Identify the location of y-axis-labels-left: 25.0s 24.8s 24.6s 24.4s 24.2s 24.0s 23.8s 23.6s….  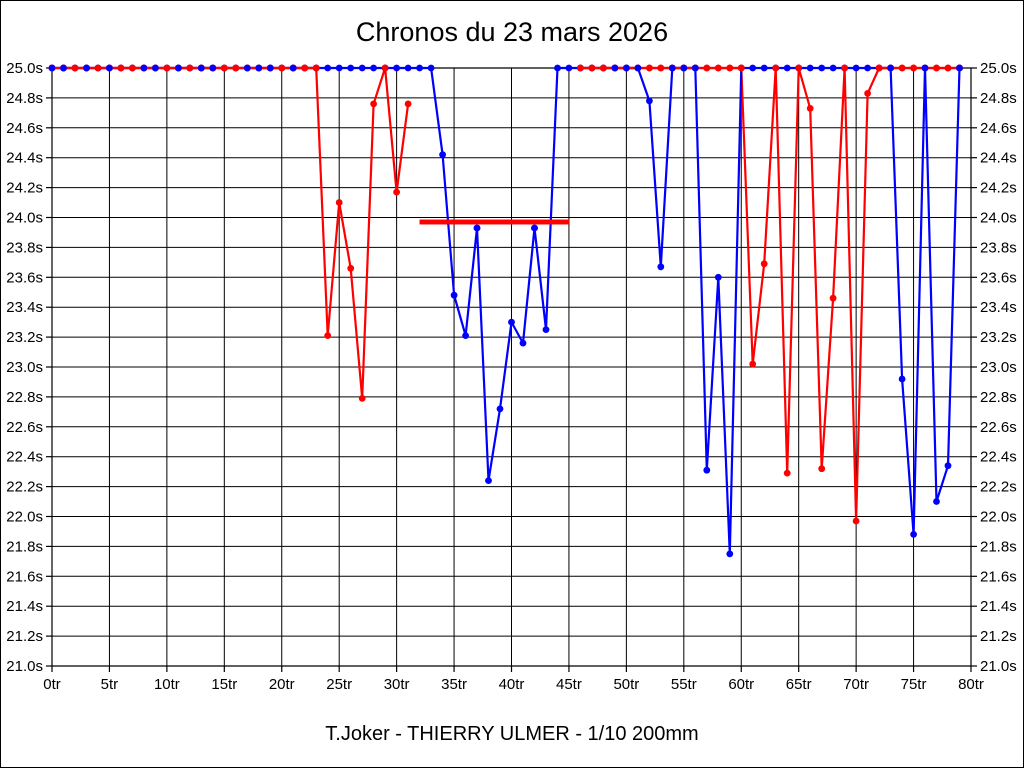
(24, 367).